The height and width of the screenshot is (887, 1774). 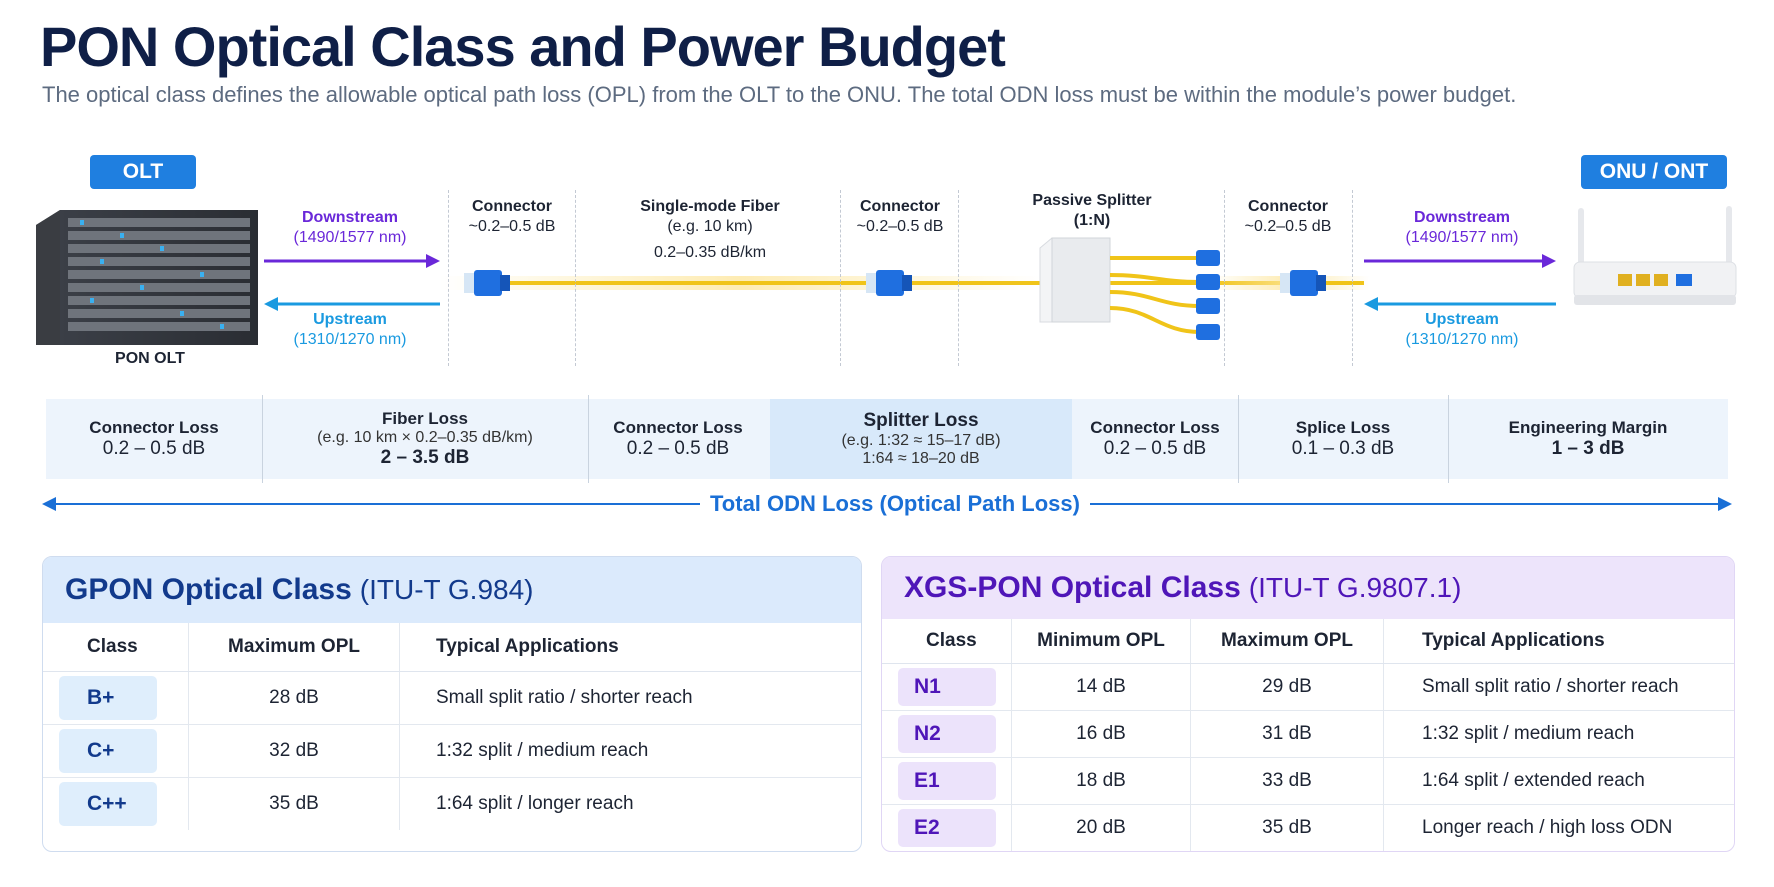 I want to click on connector-label-2: Connector ~0.2–0.5 dB, so click(x=900, y=216).